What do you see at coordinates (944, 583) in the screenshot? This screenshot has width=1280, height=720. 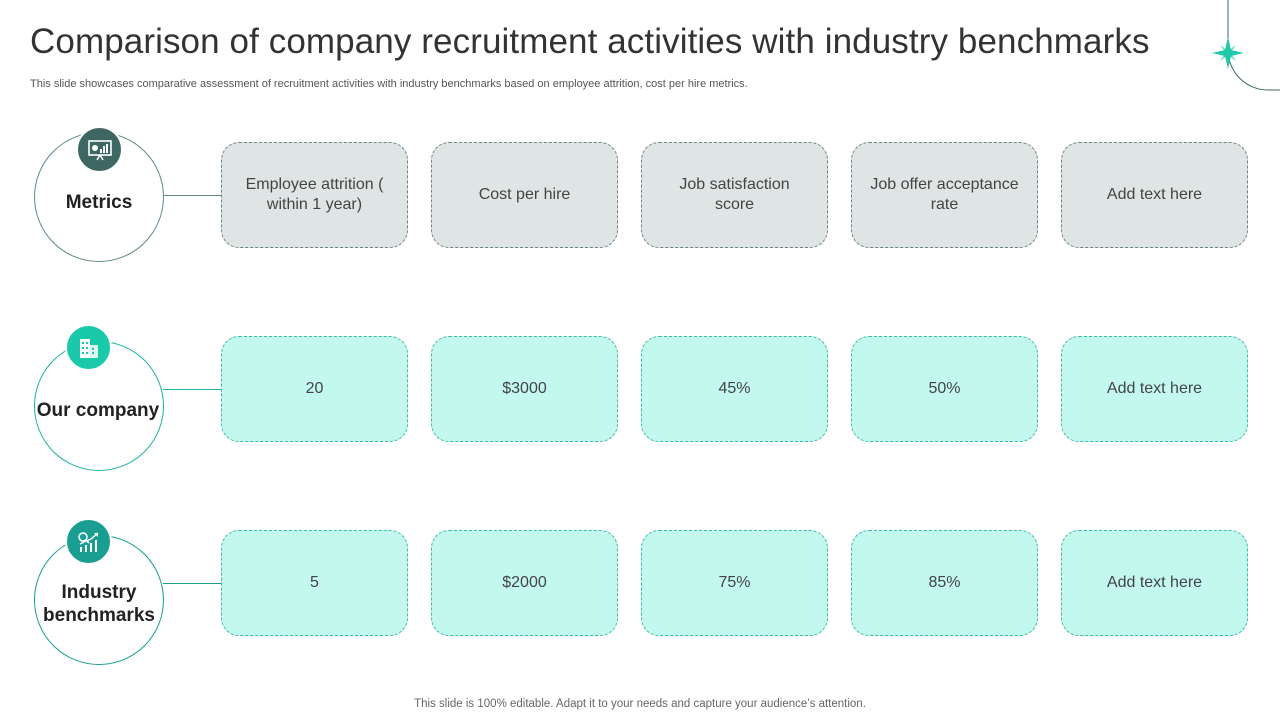 I see `benchmark-cell-offer-acceptance: 85%` at bounding box center [944, 583].